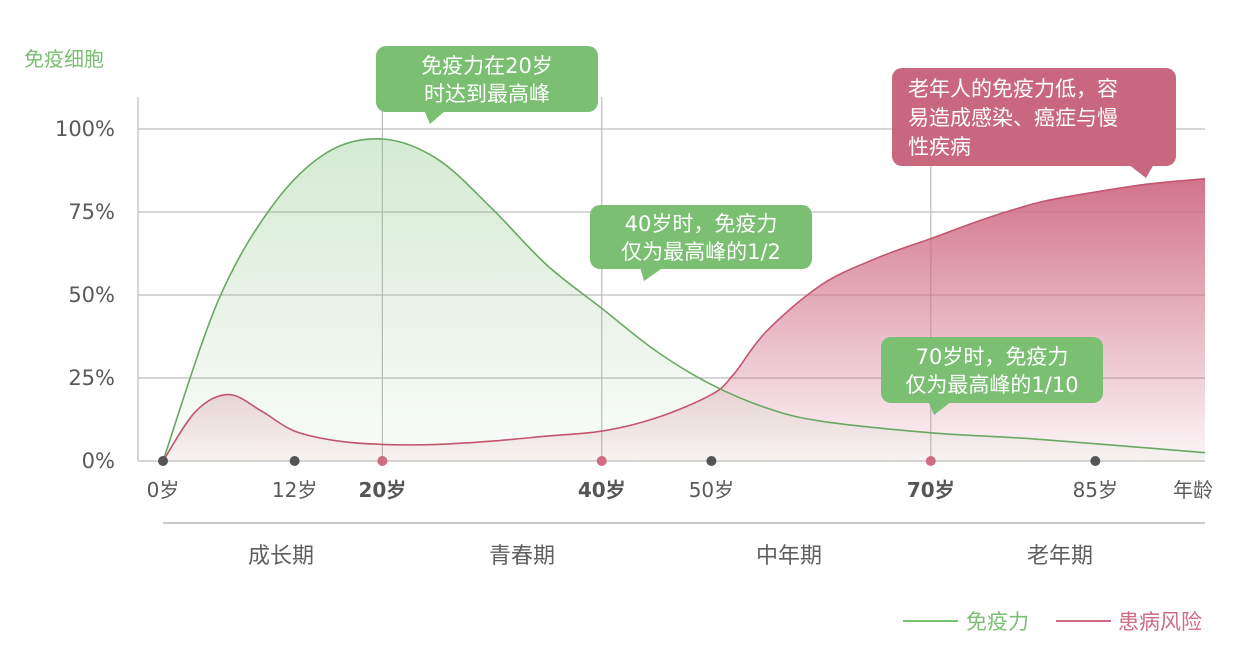  I want to click on callout-old-age: 老年人的免疫力低，容 易造成感染、癌症与慢 性疾病, so click(1034, 123).